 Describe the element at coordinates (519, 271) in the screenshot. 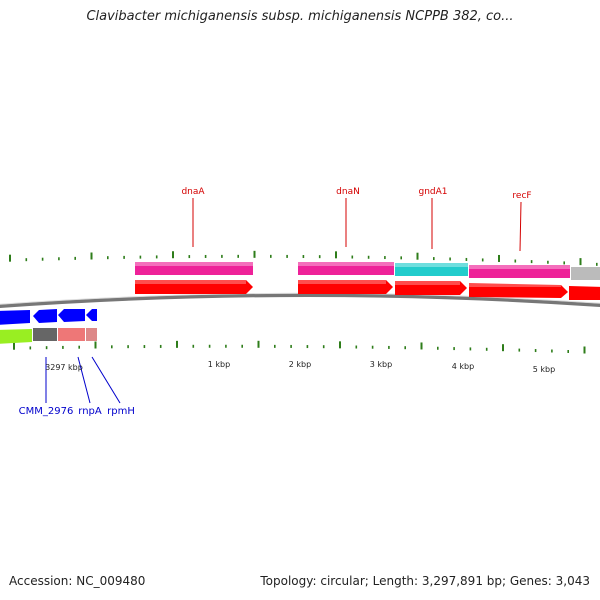

I see `cog-block-recF` at that location.